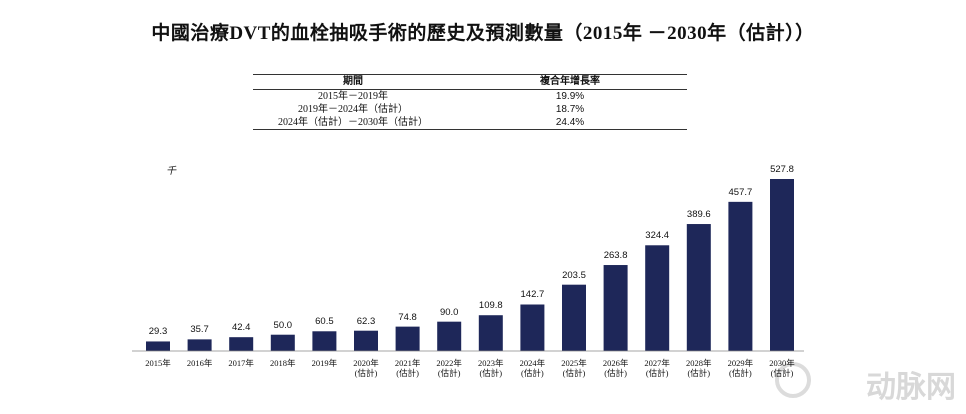 The image size is (966, 414). I want to click on x-tick-label: 2028年 (估計), so click(699, 368).